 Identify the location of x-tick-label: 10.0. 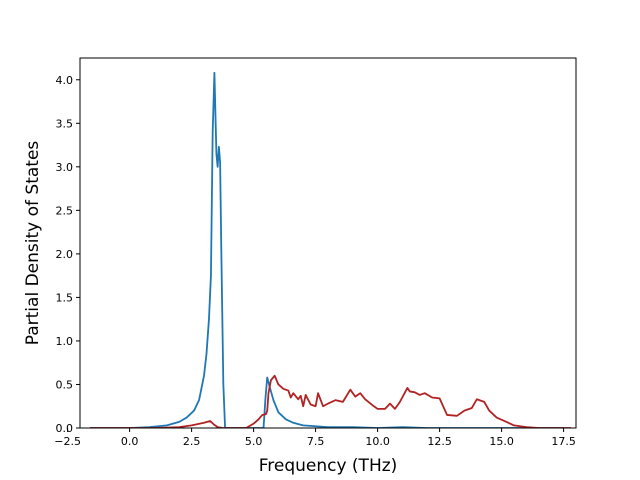
(377, 441).